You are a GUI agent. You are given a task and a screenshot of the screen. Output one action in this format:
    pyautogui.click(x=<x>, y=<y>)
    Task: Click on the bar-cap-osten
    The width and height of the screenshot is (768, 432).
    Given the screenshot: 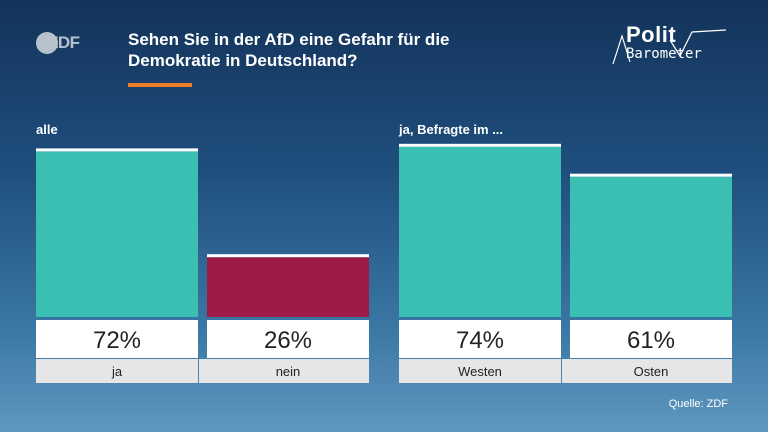 What is the action you would take?
    pyautogui.click(x=651, y=175)
    